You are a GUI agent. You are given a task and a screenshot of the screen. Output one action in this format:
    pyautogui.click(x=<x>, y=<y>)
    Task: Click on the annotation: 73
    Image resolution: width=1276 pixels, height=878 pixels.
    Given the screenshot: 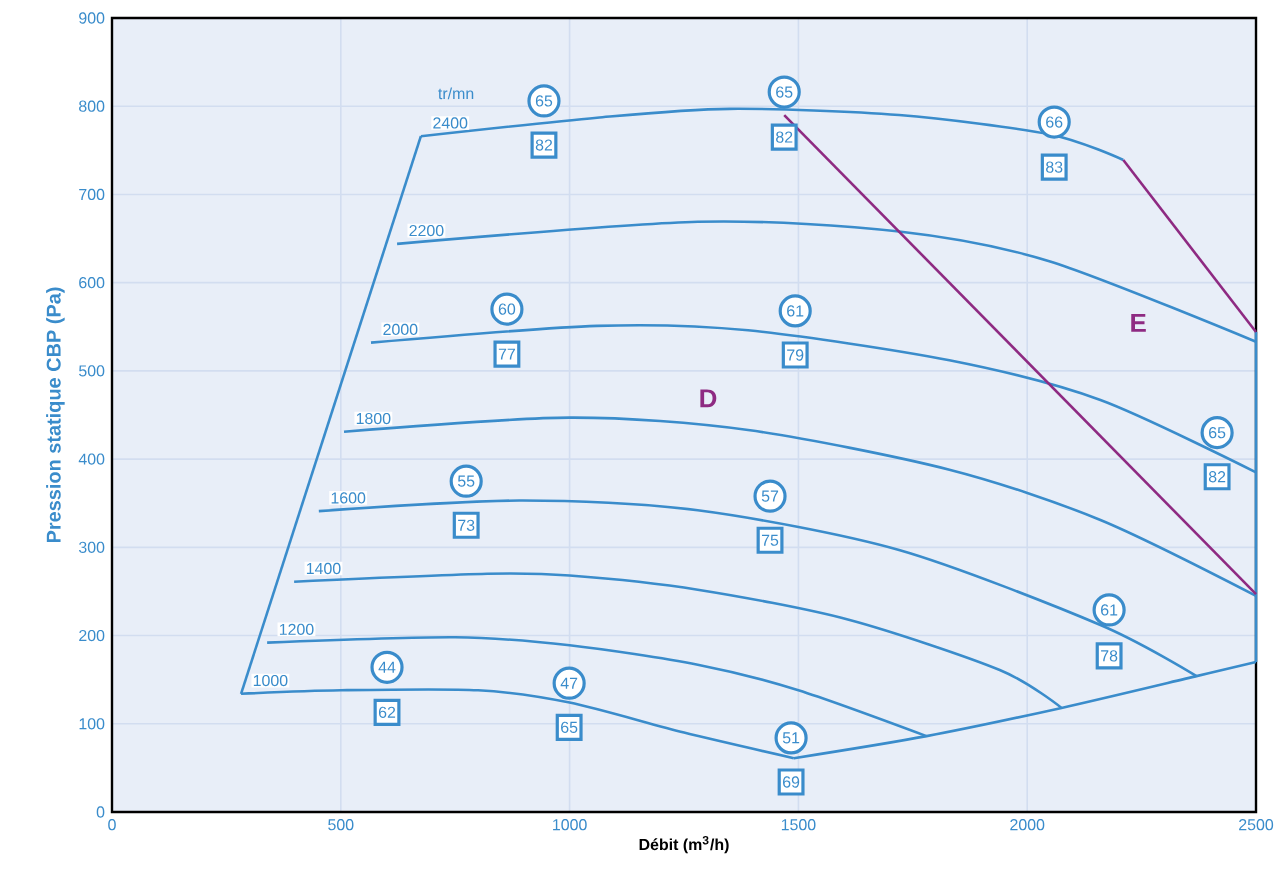 What is the action you would take?
    pyautogui.click(x=466, y=525)
    